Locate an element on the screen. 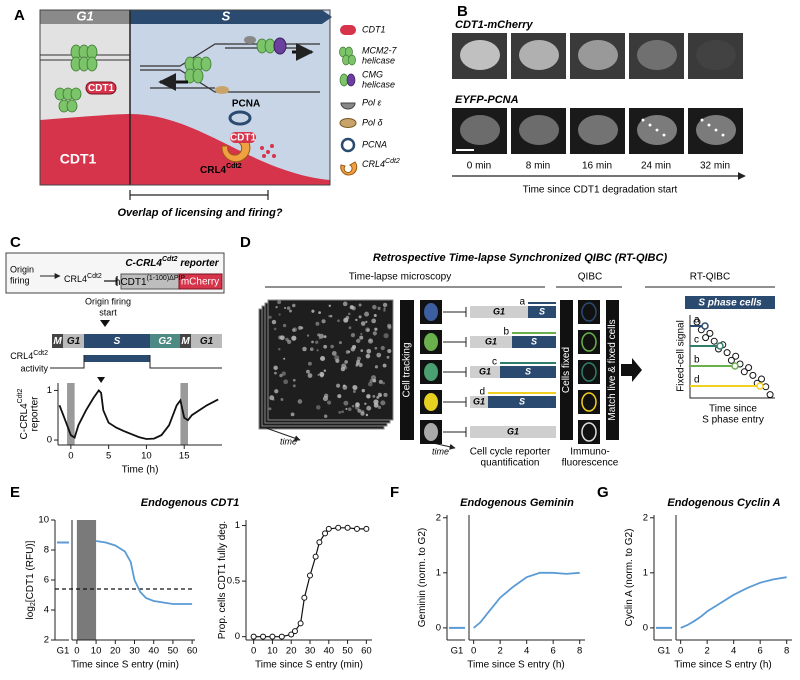 This screenshot has width=800, height=680. bar-label: Cells fixed is located at coordinates (566, 370).